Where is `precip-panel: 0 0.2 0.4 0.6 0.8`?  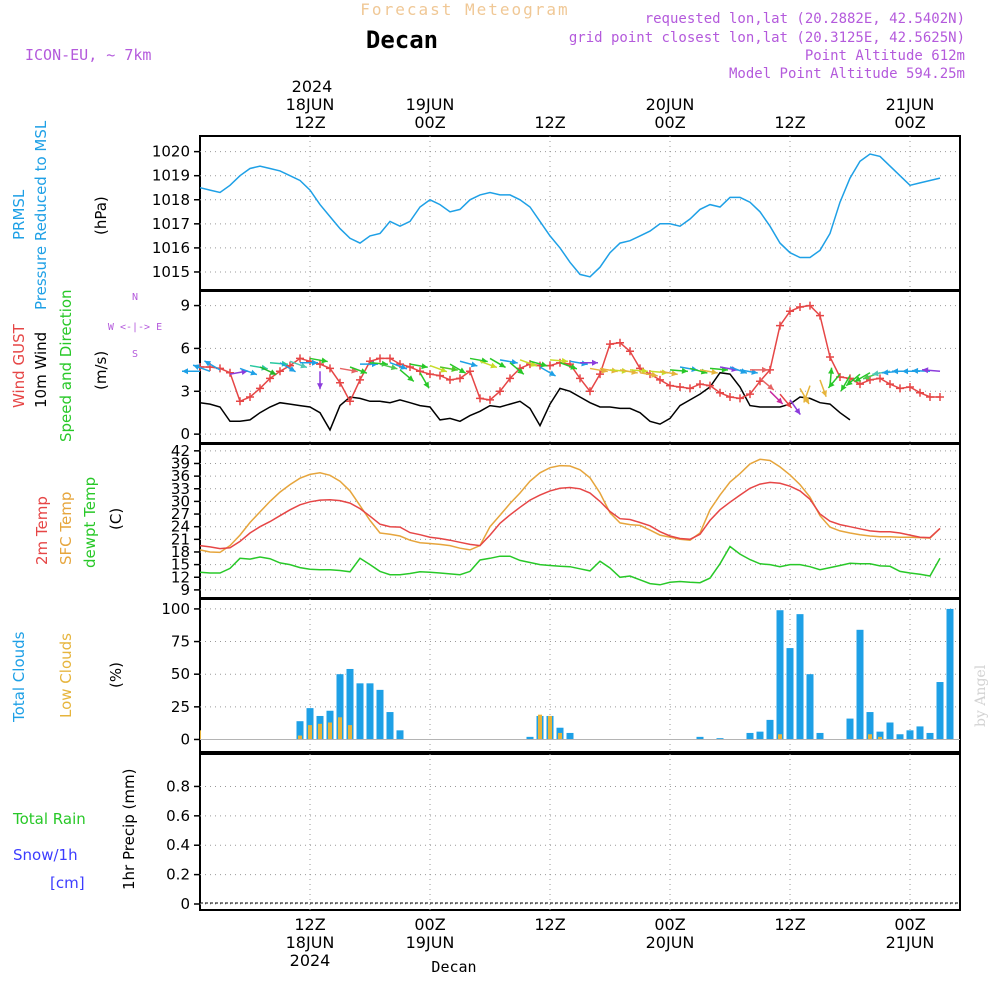 precip-panel: 0 0.2 0.4 0.6 0.8 is located at coordinates (563, 833).